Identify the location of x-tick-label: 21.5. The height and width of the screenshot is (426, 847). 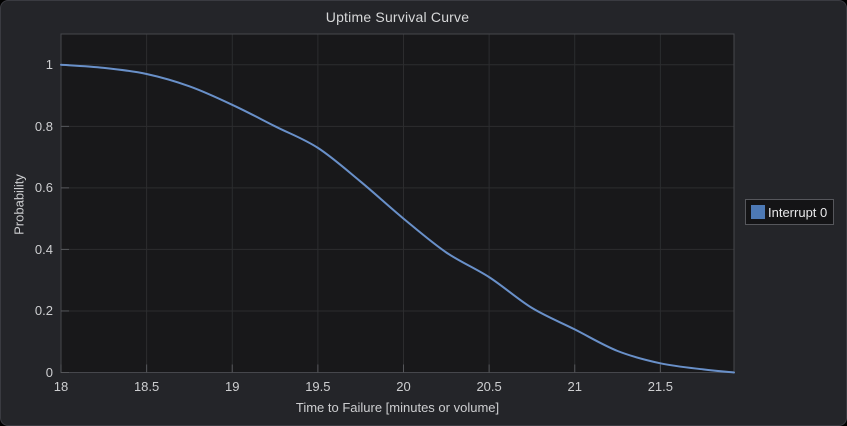
(660, 386).